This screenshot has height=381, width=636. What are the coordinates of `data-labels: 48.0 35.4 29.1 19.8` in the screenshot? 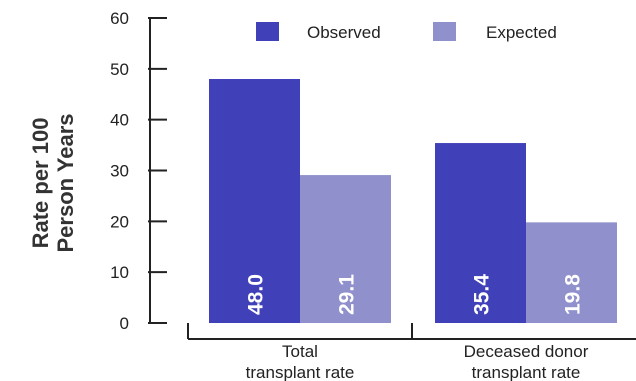 It's located at (415, 294).